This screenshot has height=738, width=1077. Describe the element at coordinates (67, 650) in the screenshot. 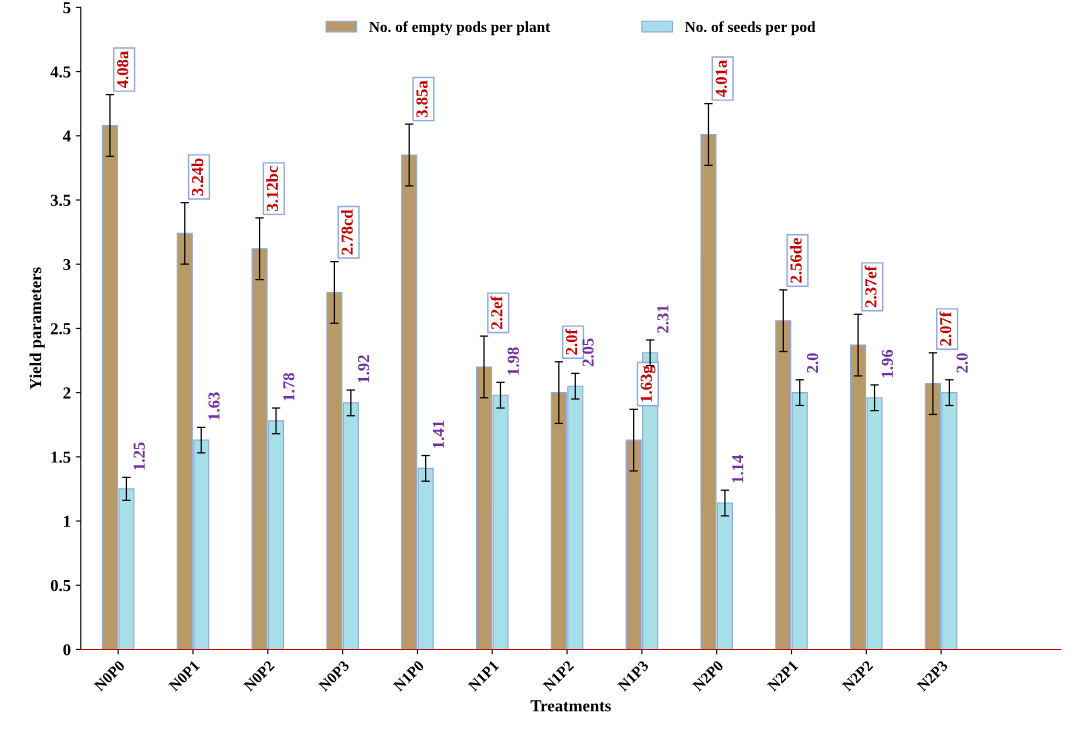

I see `y-tick-label: 0` at that location.